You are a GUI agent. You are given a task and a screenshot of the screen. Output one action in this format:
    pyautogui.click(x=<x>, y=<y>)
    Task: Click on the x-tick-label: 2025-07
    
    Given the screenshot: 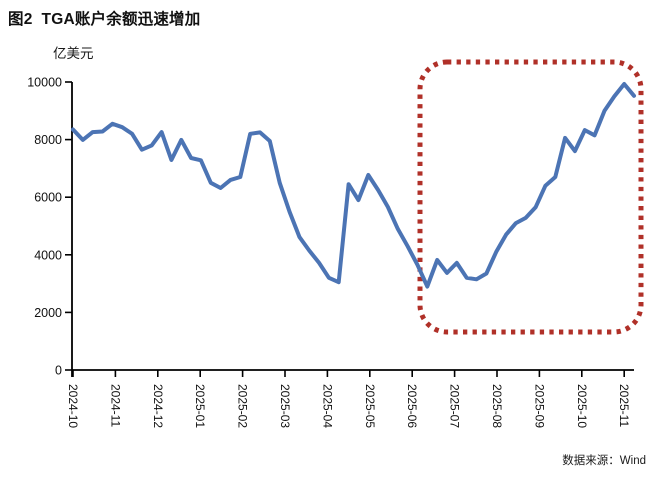 What is the action you would take?
    pyautogui.click(x=455, y=406)
    